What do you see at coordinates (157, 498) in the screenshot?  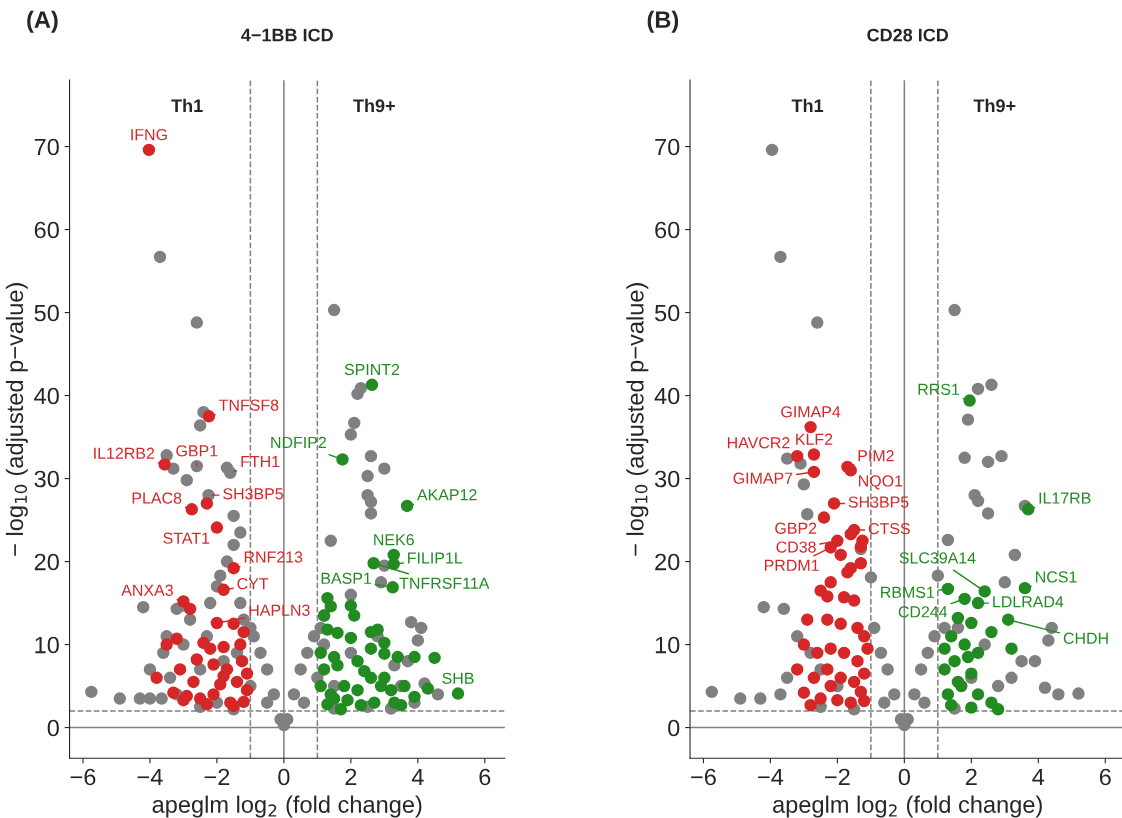 I see `annotation: PLAC8` at bounding box center [157, 498].